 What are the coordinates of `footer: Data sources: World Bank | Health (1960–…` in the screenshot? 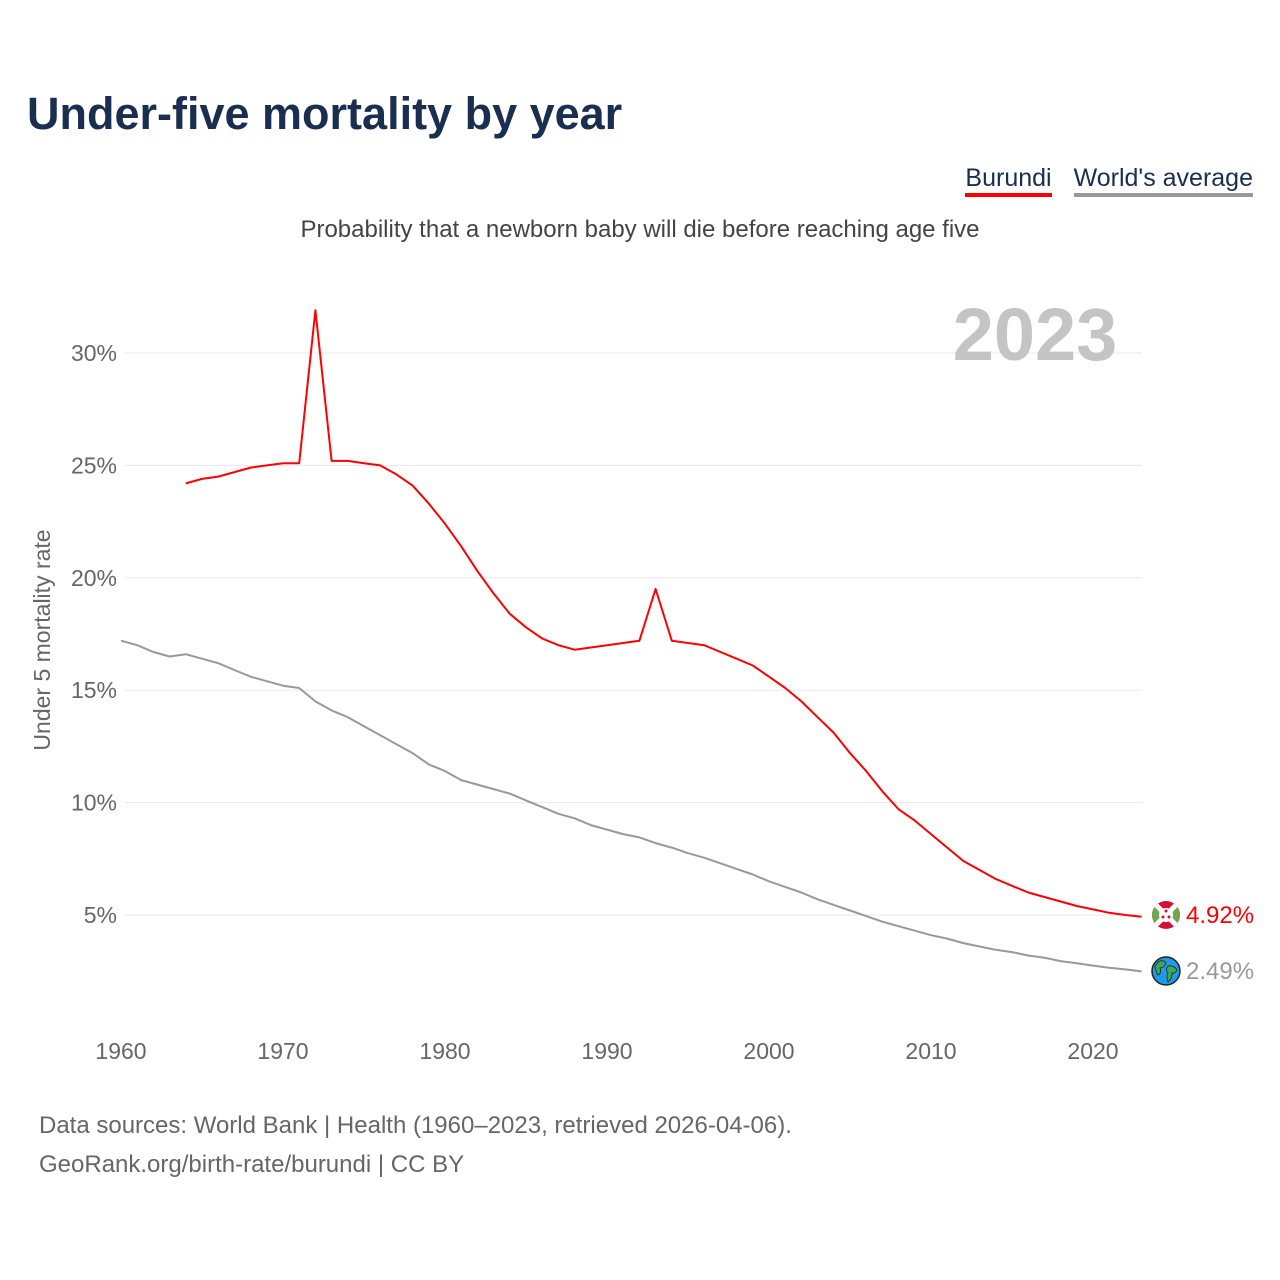 It's located at (415, 1145).